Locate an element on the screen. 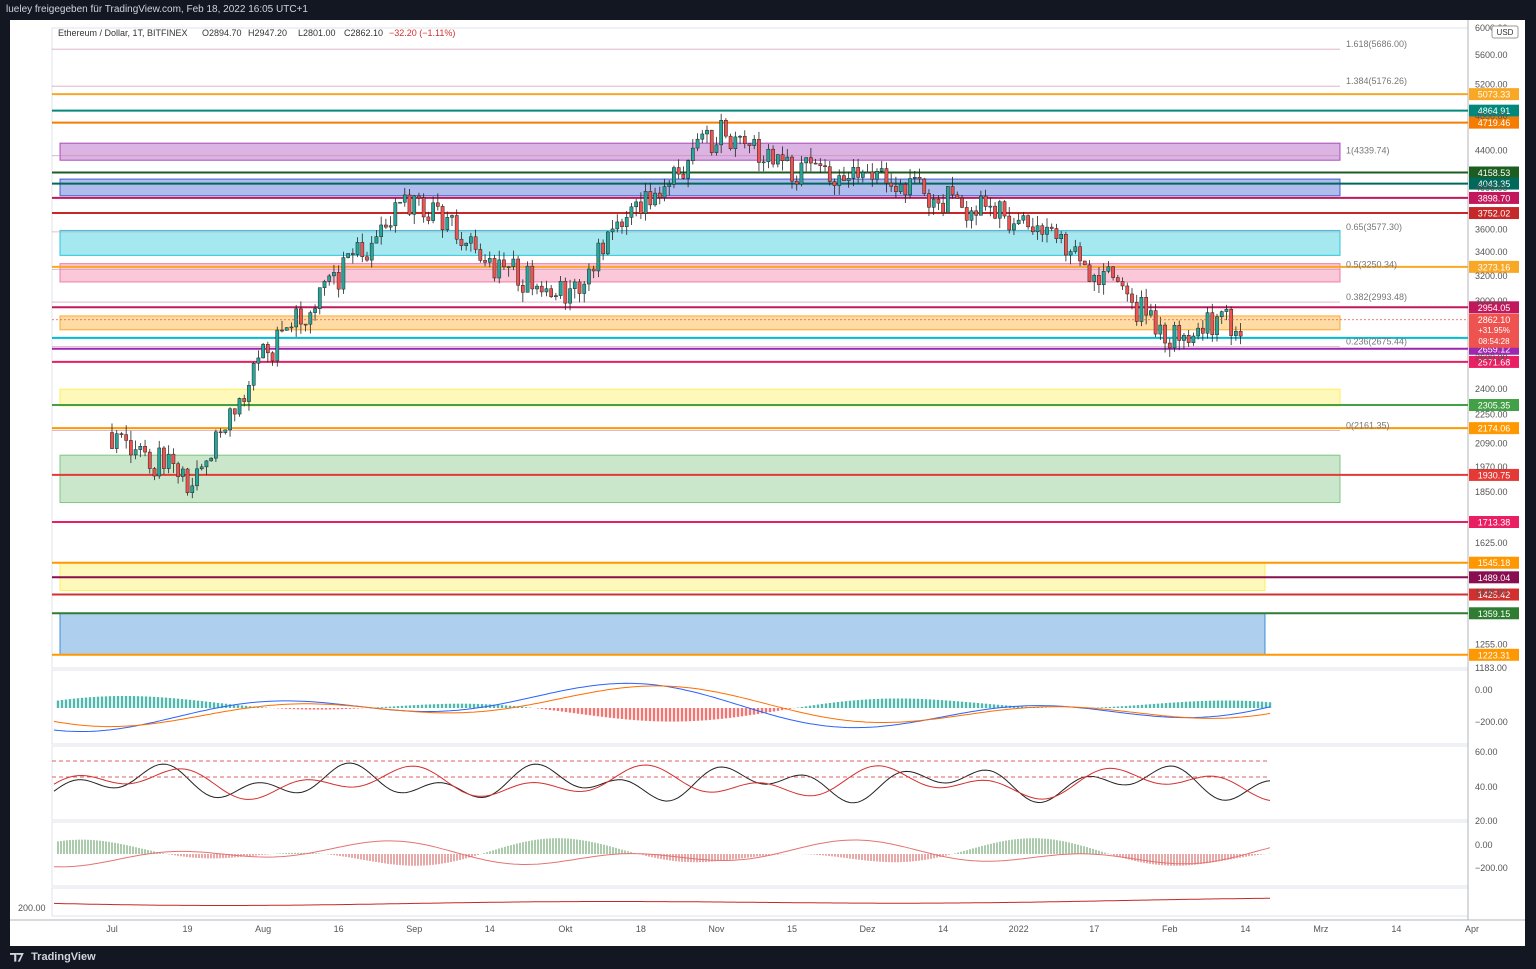  x-tick-11: 14 is located at coordinates (943, 929).